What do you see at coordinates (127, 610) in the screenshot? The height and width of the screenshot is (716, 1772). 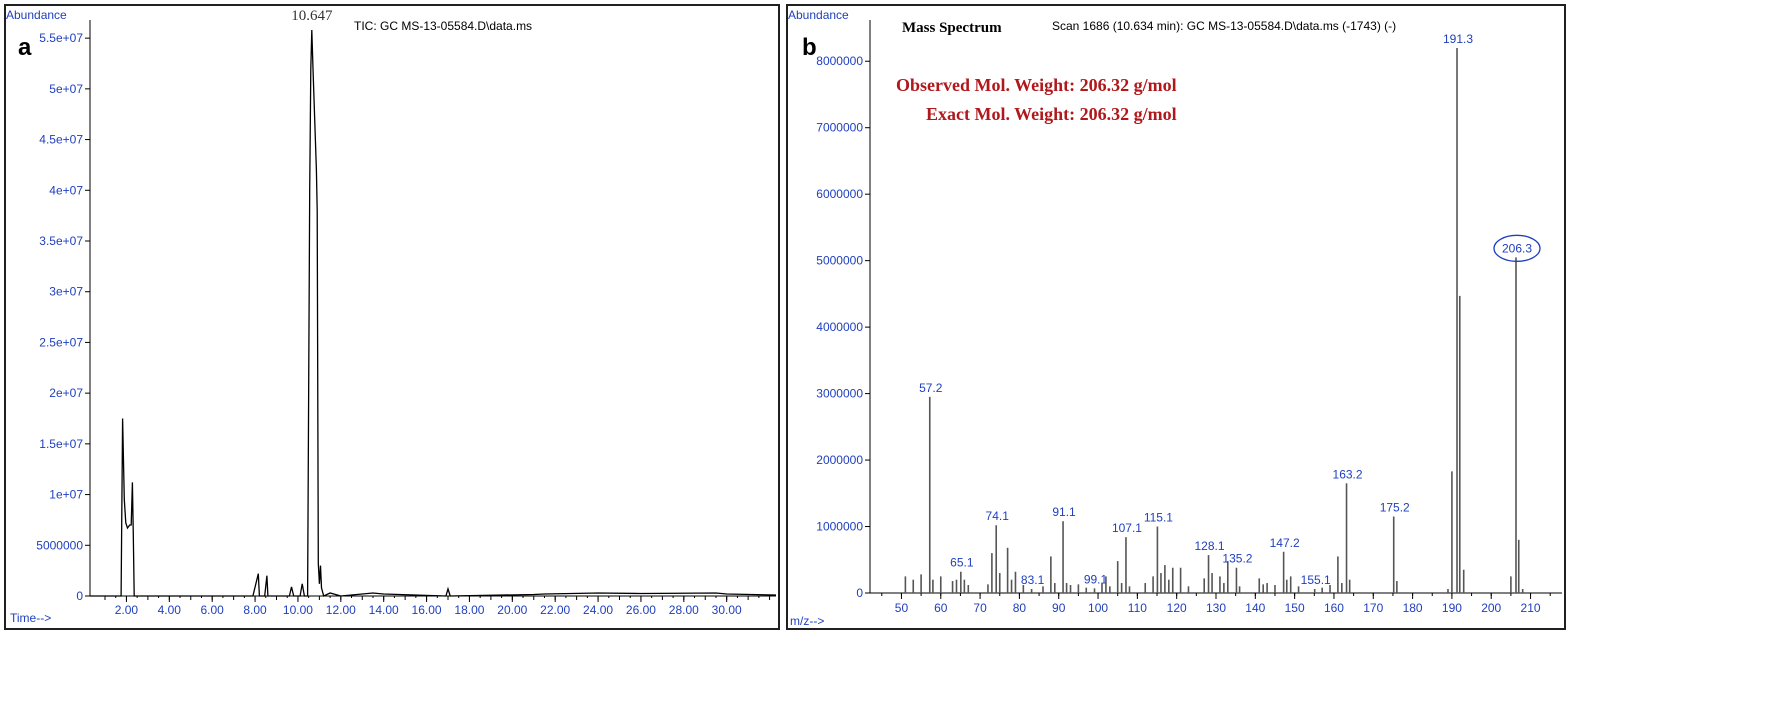 I see `x-tick-label-a: 2.00` at bounding box center [127, 610].